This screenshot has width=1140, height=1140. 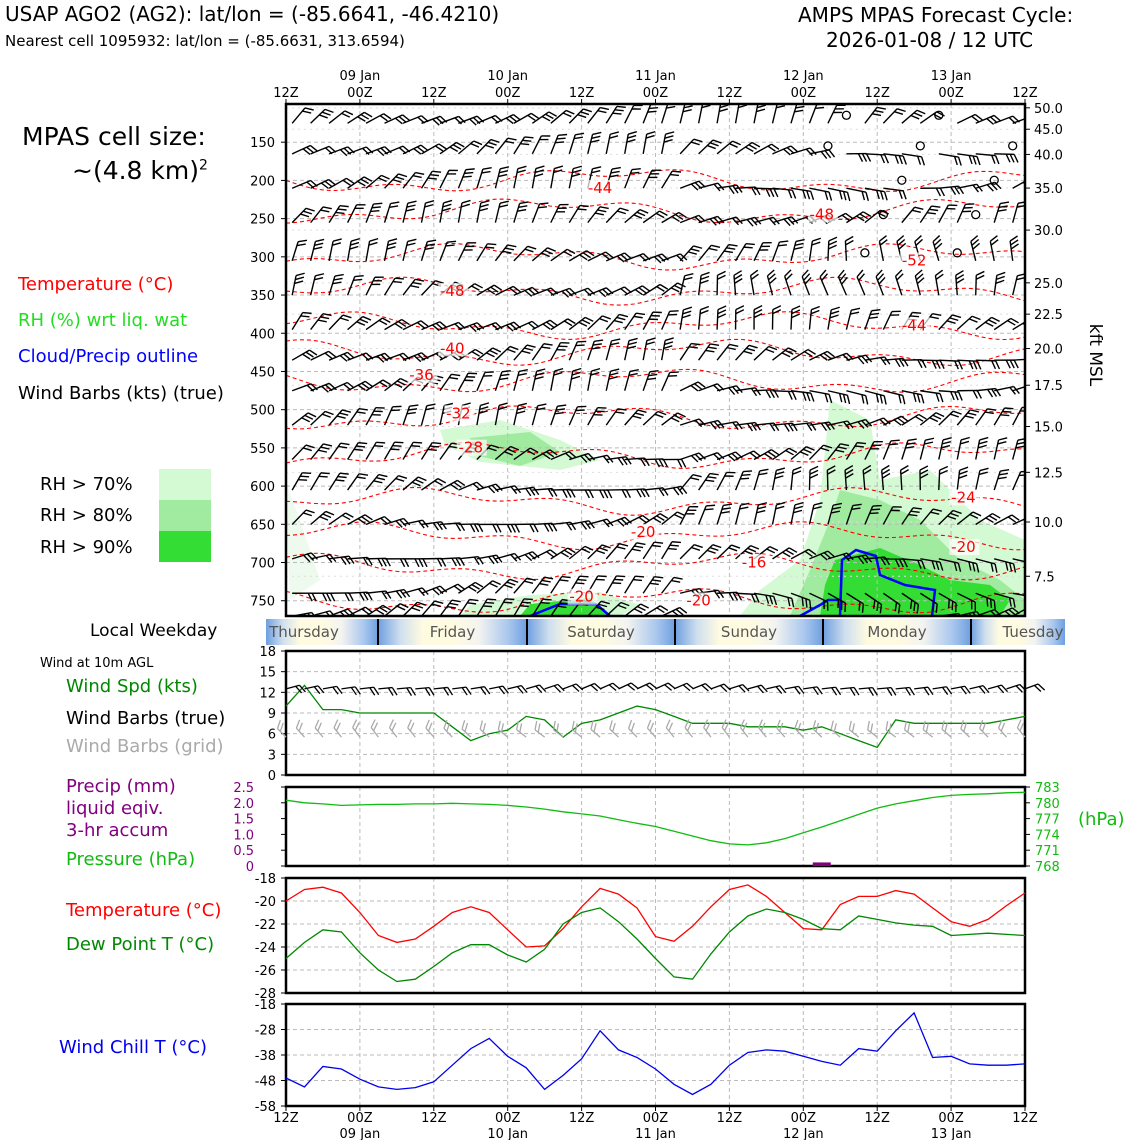 What do you see at coordinates (930, 40) in the screenshot?
I see `forecast-cycle-date: 2026-01-08 / 12 UTC` at bounding box center [930, 40].